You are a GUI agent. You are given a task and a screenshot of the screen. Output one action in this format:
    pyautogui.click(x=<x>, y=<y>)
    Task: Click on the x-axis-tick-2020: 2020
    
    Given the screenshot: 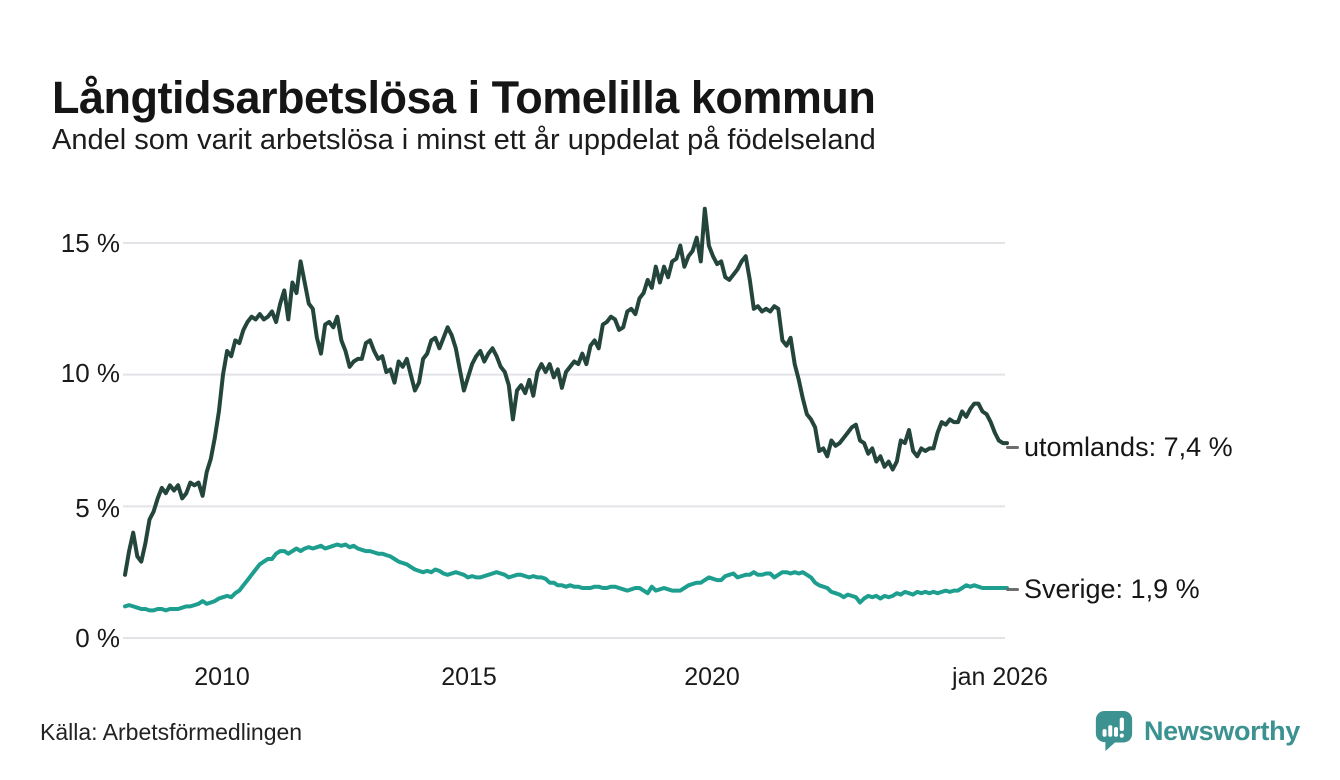 What is the action you would take?
    pyautogui.click(x=712, y=677)
    